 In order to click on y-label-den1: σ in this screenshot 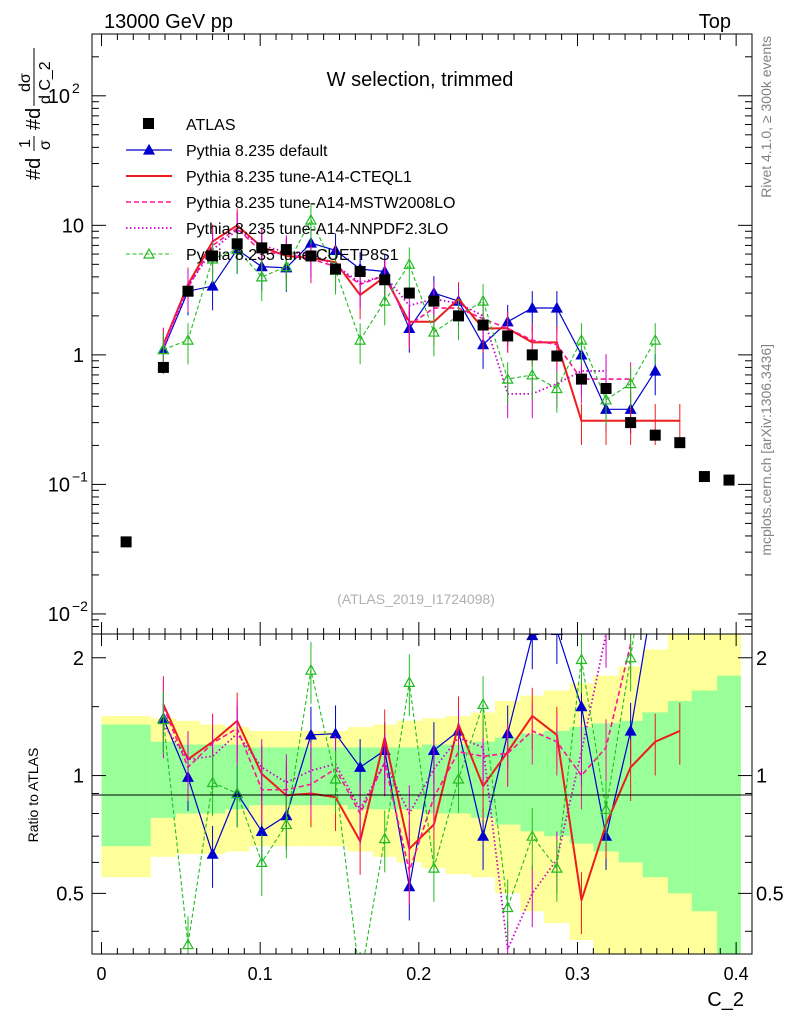, I will do `click(45, 145)`.